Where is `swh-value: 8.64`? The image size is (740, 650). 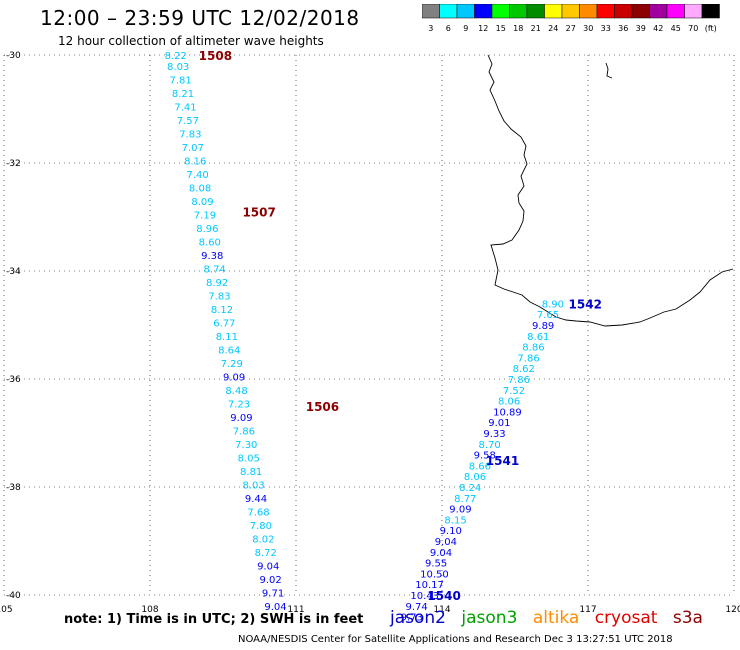
swh-value: 8.64 is located at coordinates (229, 350).